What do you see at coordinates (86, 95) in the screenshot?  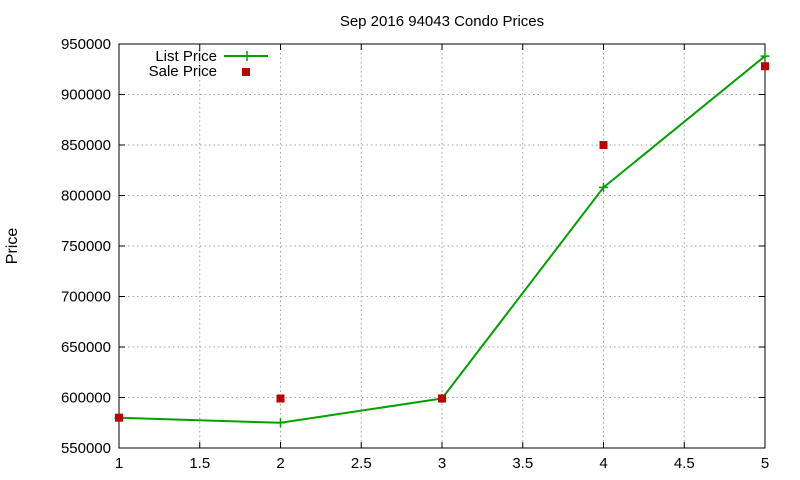 I see `y-tick-label: 900000` at bounding box center [86, 95].